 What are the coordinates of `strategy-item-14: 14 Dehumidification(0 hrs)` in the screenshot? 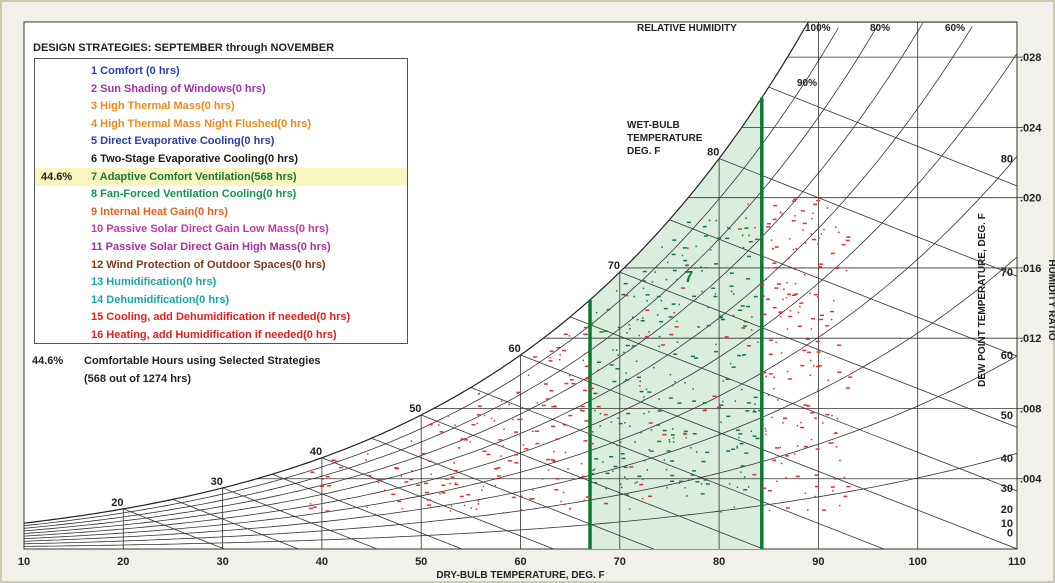 It's located at (221, 300).